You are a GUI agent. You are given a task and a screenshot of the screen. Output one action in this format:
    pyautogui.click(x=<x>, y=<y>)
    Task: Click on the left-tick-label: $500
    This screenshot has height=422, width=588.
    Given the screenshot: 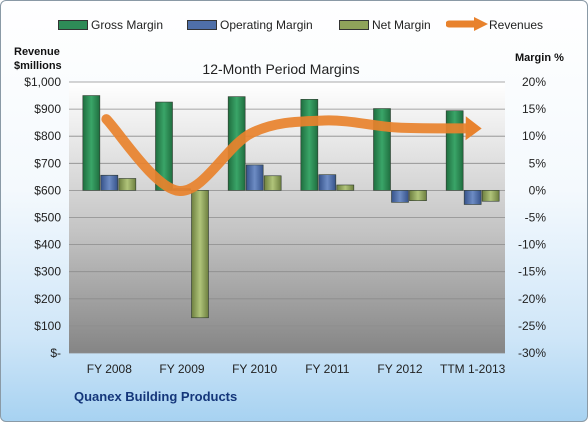 What is the action you would take?
    pyautogui.click(x=47, y=218)
    